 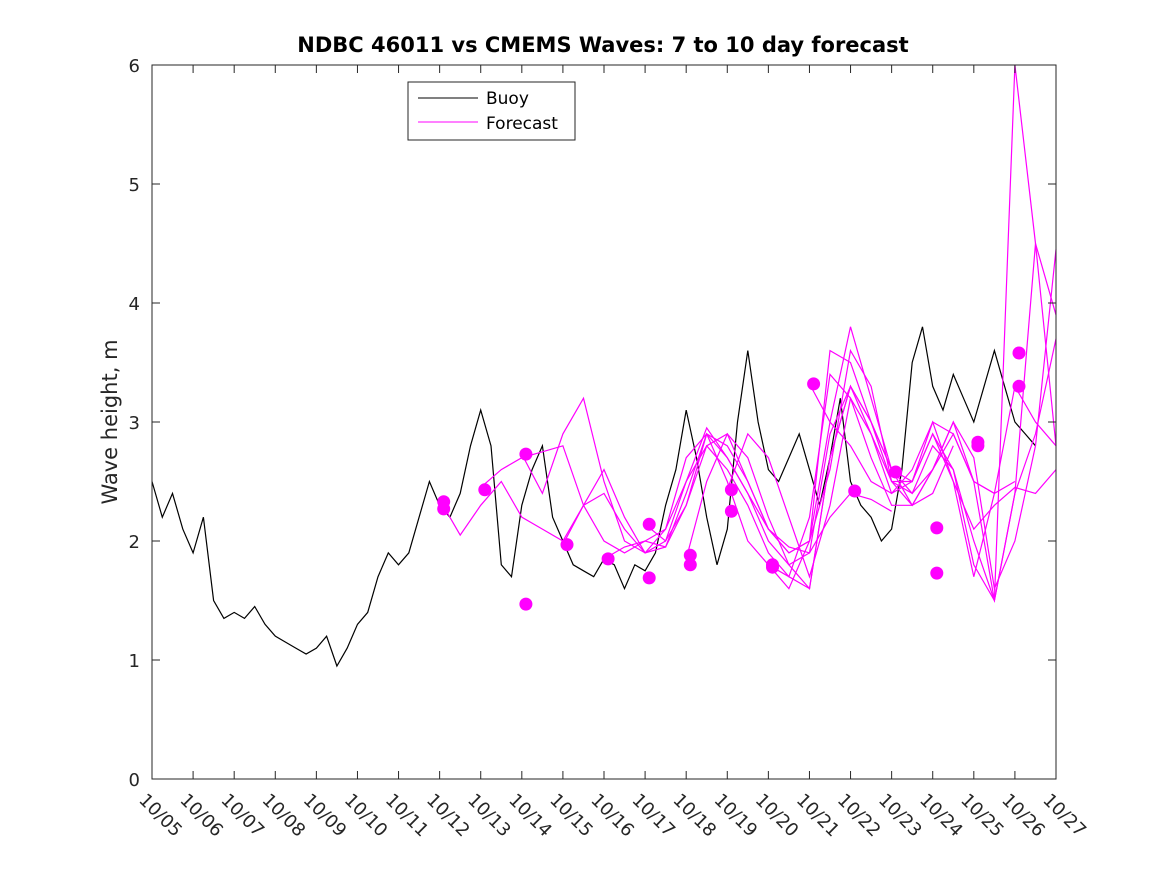 What do you see at coordinates (134, 304) in the screenshot?
I see `y-tick-label: 4` at bounding box center [134, 304].